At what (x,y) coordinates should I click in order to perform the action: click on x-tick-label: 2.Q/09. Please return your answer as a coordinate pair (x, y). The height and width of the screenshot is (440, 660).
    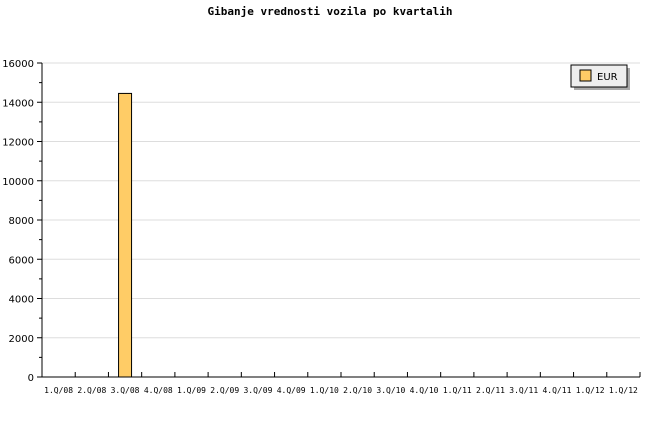
    Looking at the image, I should click on (224, 390).